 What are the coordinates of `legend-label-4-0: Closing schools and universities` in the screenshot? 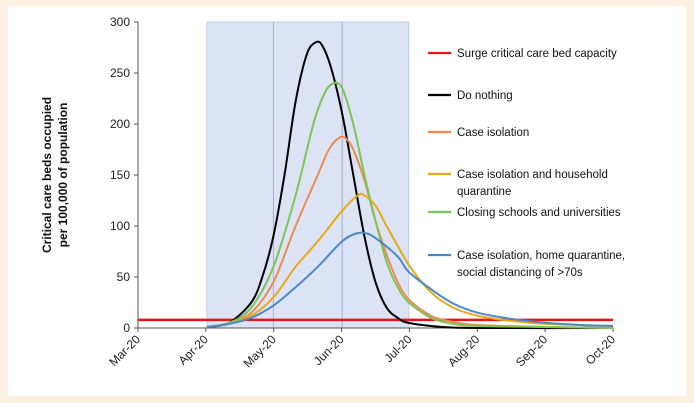 It's located at (539, 213).